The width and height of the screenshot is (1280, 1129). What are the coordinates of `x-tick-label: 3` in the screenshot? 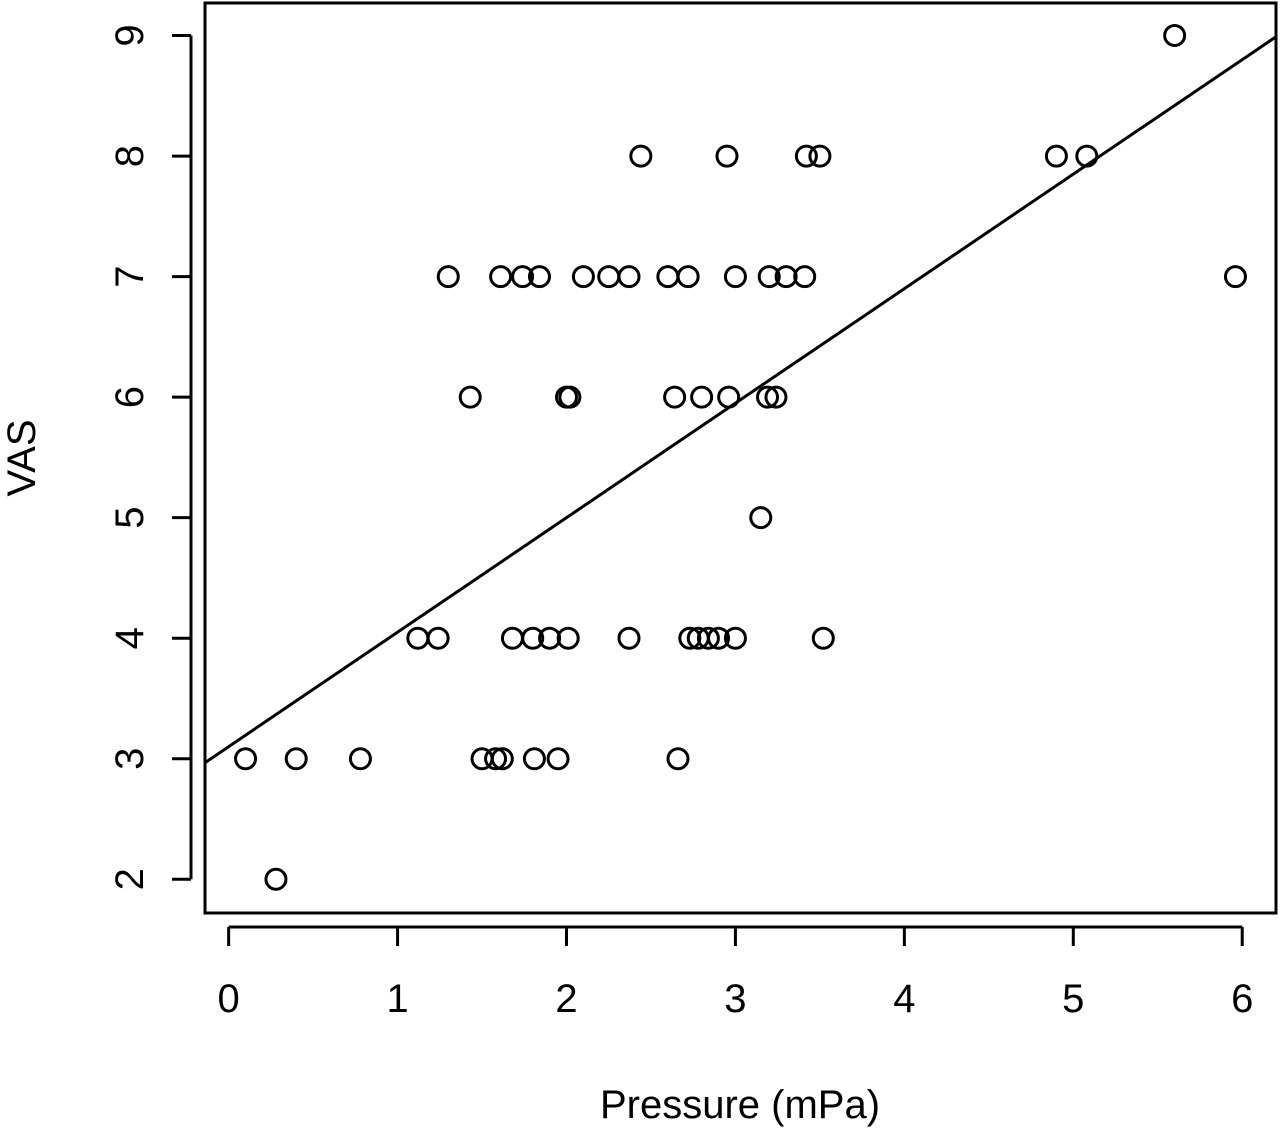 It's located at (735, 999).